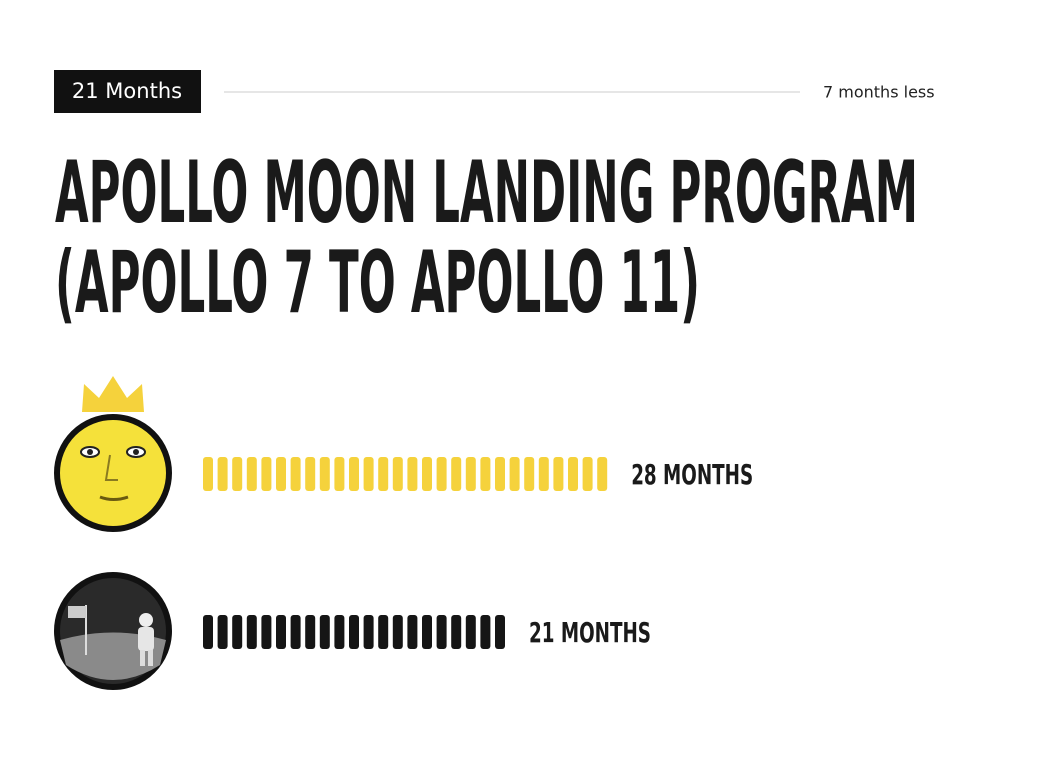  I want to click on face, so click(113, 473).